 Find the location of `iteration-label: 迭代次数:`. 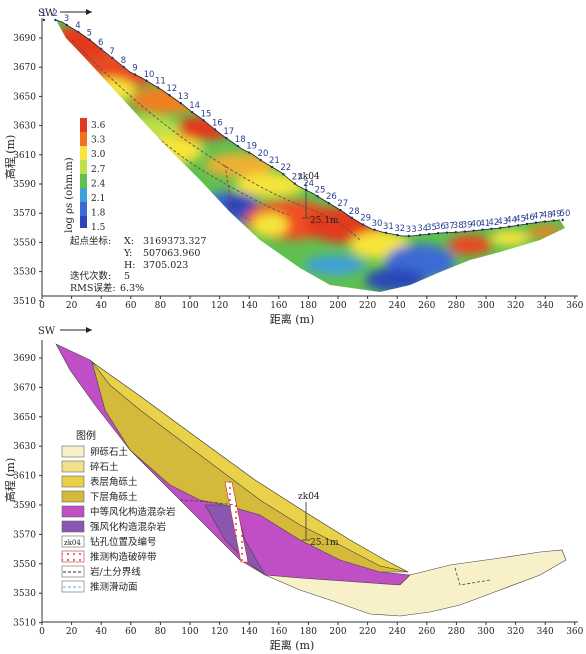

iteration-label: 迭代次数: is located at coordinates (90, 276).